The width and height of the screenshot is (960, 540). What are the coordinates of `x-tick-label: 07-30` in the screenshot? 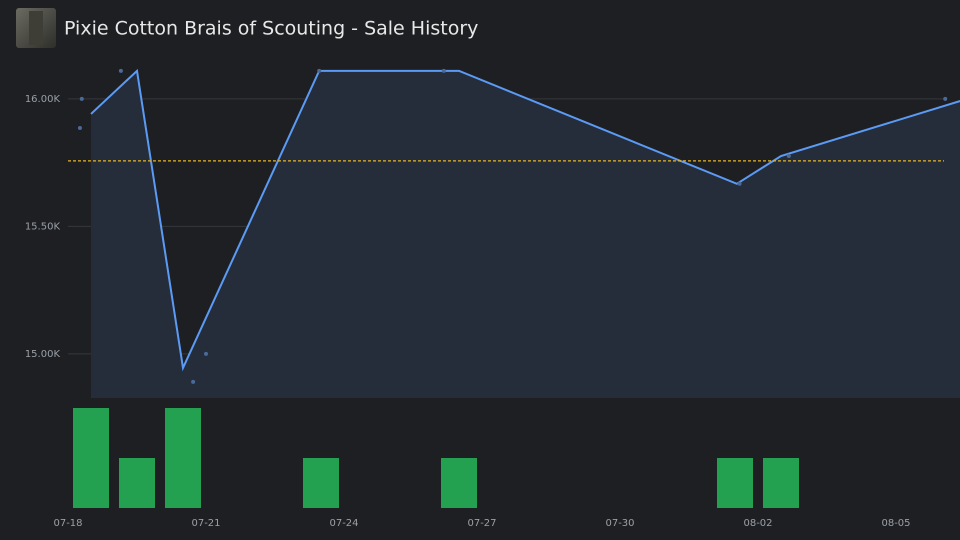 It's located at (619, 523).